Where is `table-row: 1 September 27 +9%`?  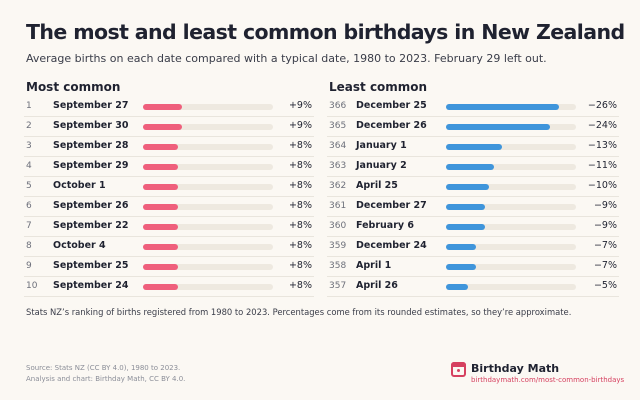 table-row: 1 September 27 +9% is located at coordinates (169, 107).